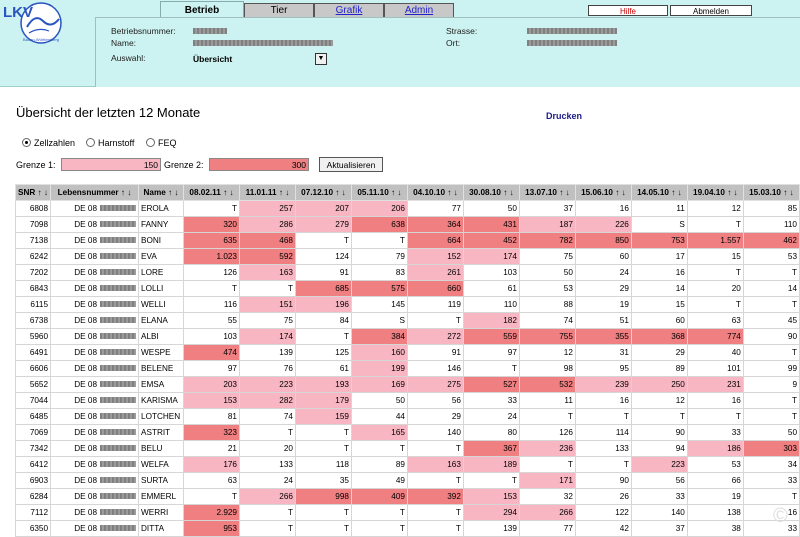 This screenshot has height=537, width=800. I want to click on table-cell: 7138, so click(33, 240).